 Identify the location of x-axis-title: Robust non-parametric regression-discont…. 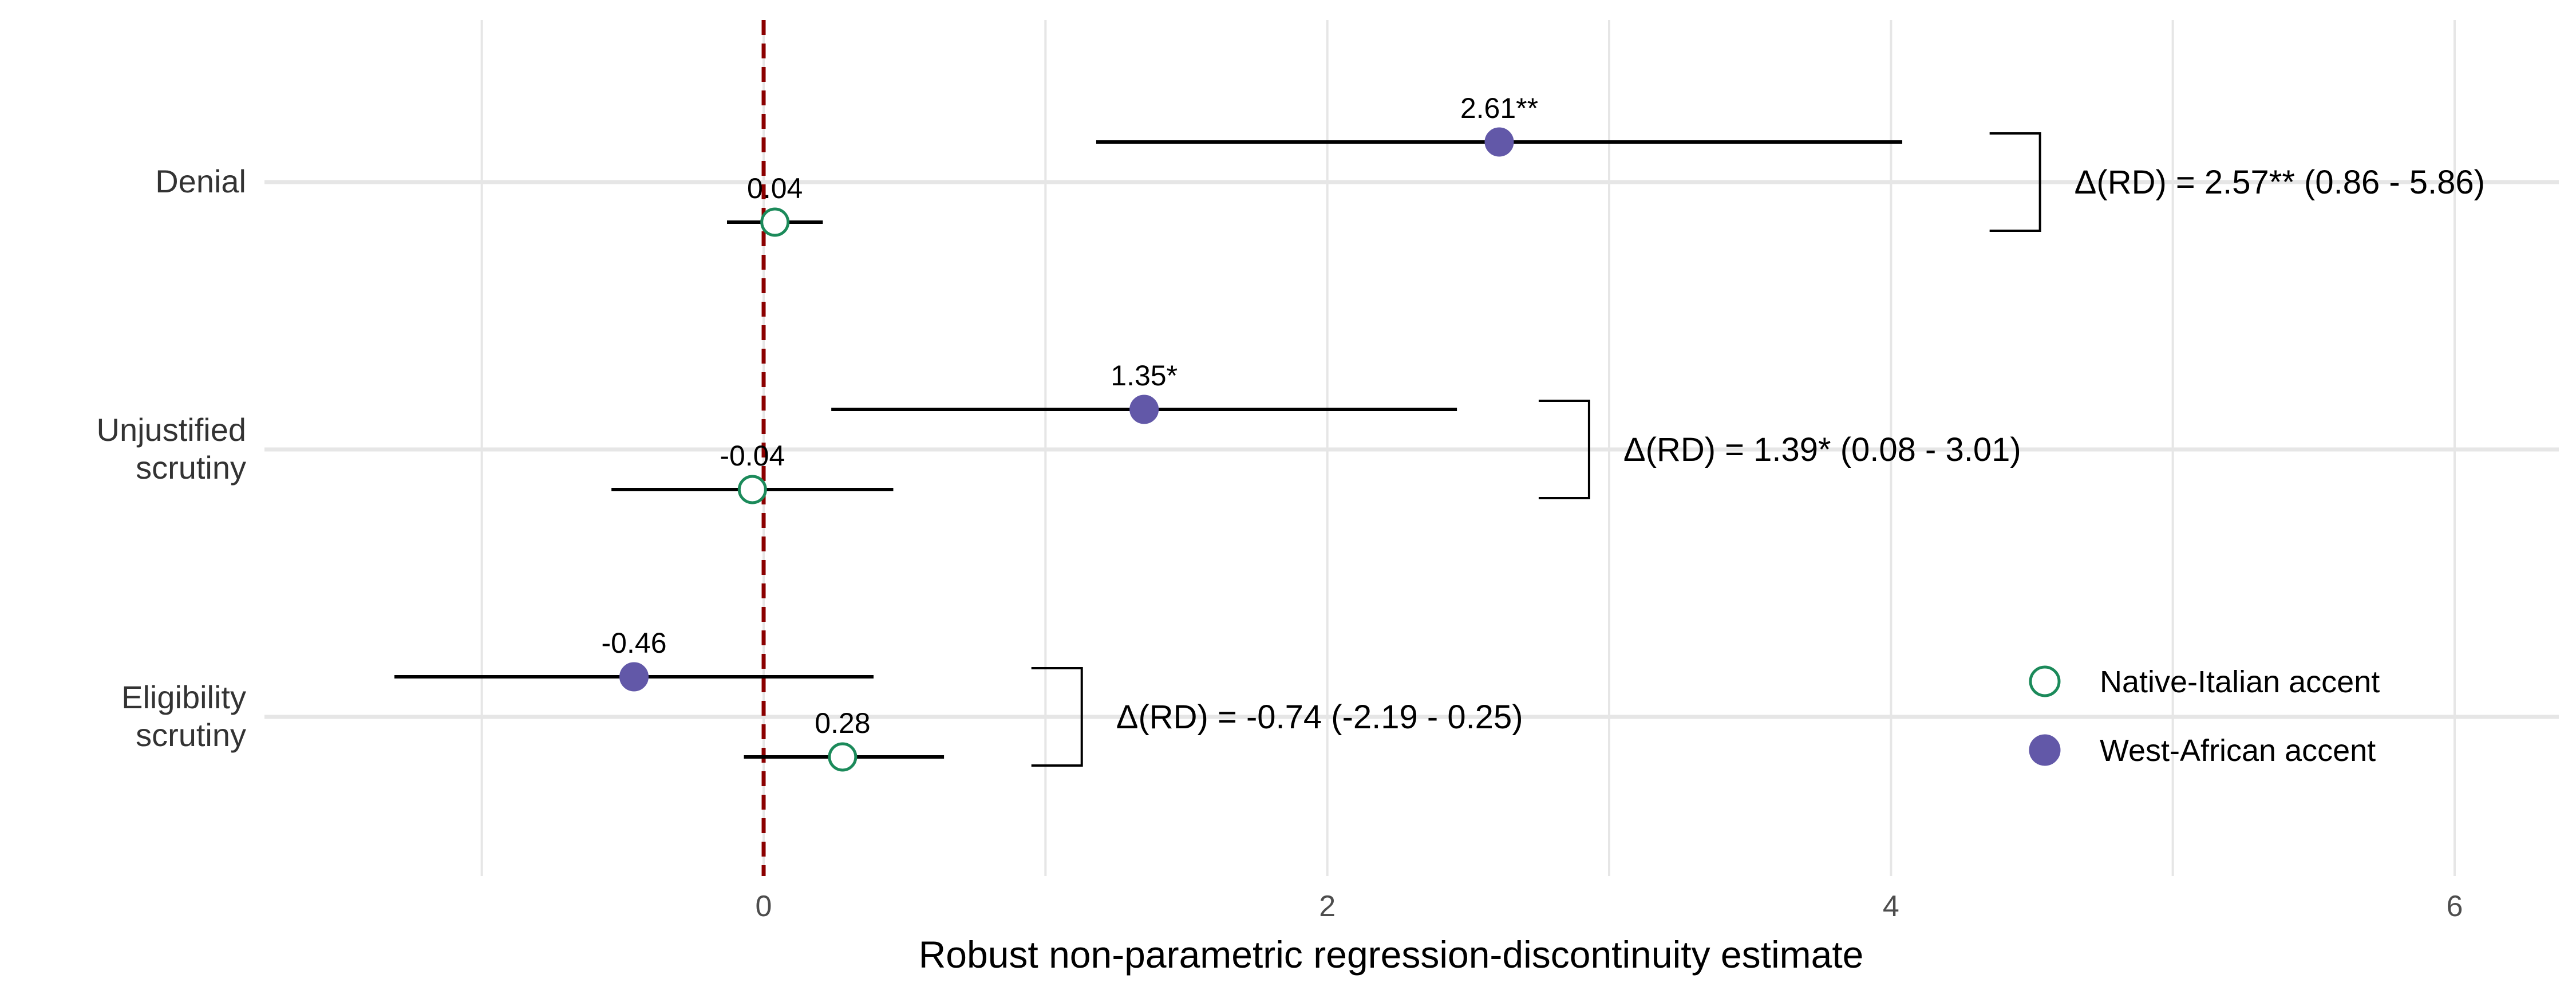
(1391, 954).